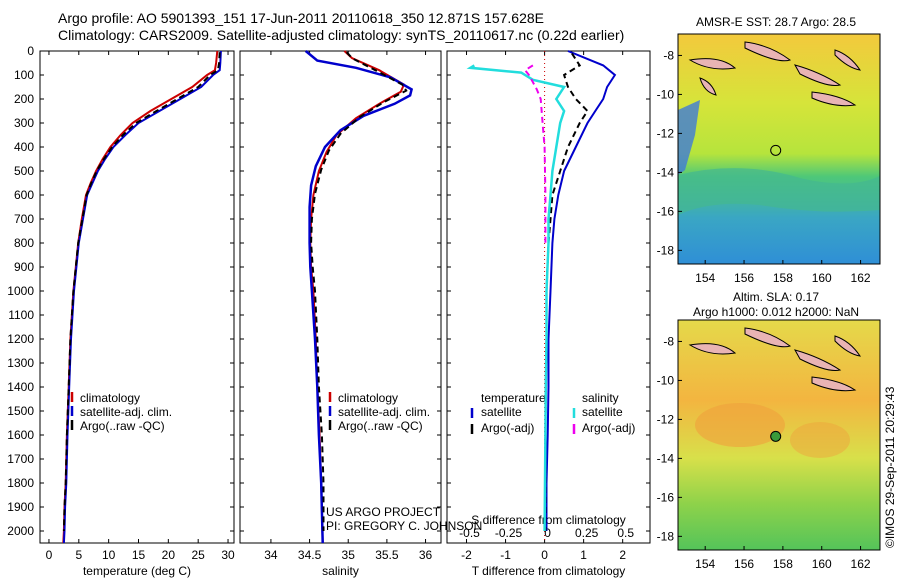 This screenshot has height=580, width=900. I want to click on map-x-tick-label: 158, so click(783, 564).